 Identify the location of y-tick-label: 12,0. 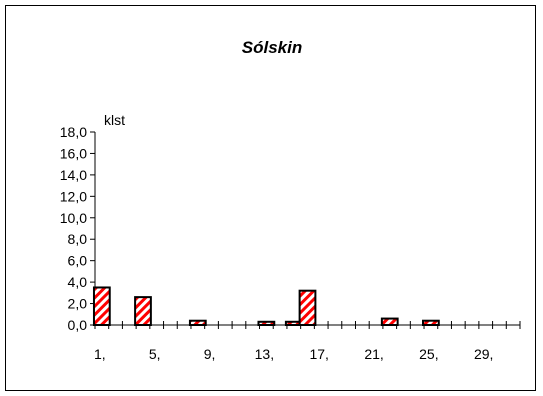
(73, 196).